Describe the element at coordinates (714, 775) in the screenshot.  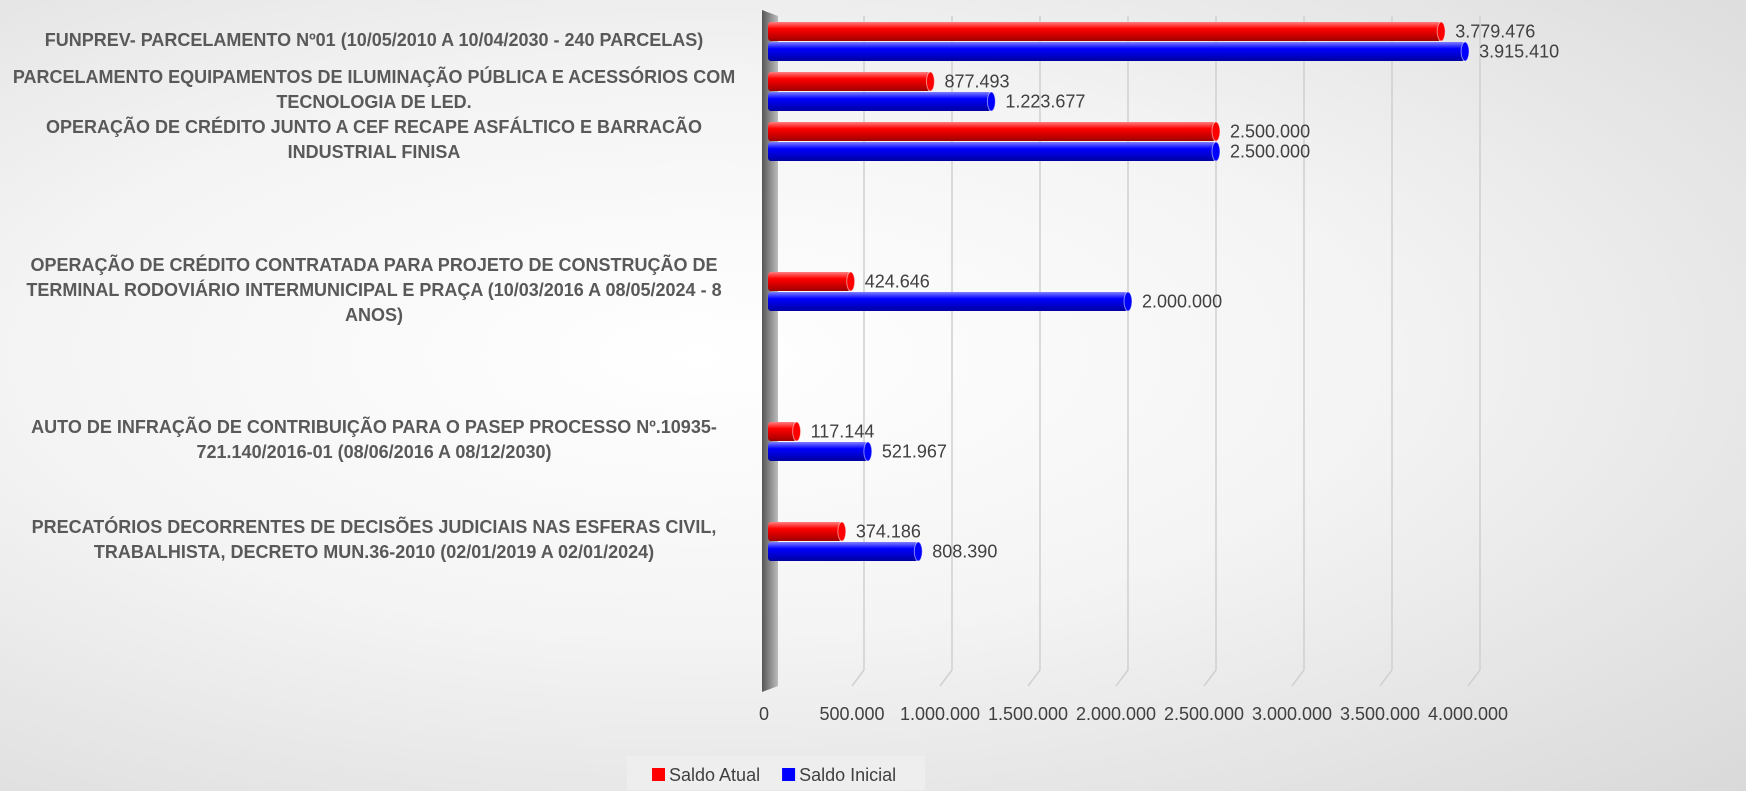
I see `legend-label: Saldo Atual` at that location.